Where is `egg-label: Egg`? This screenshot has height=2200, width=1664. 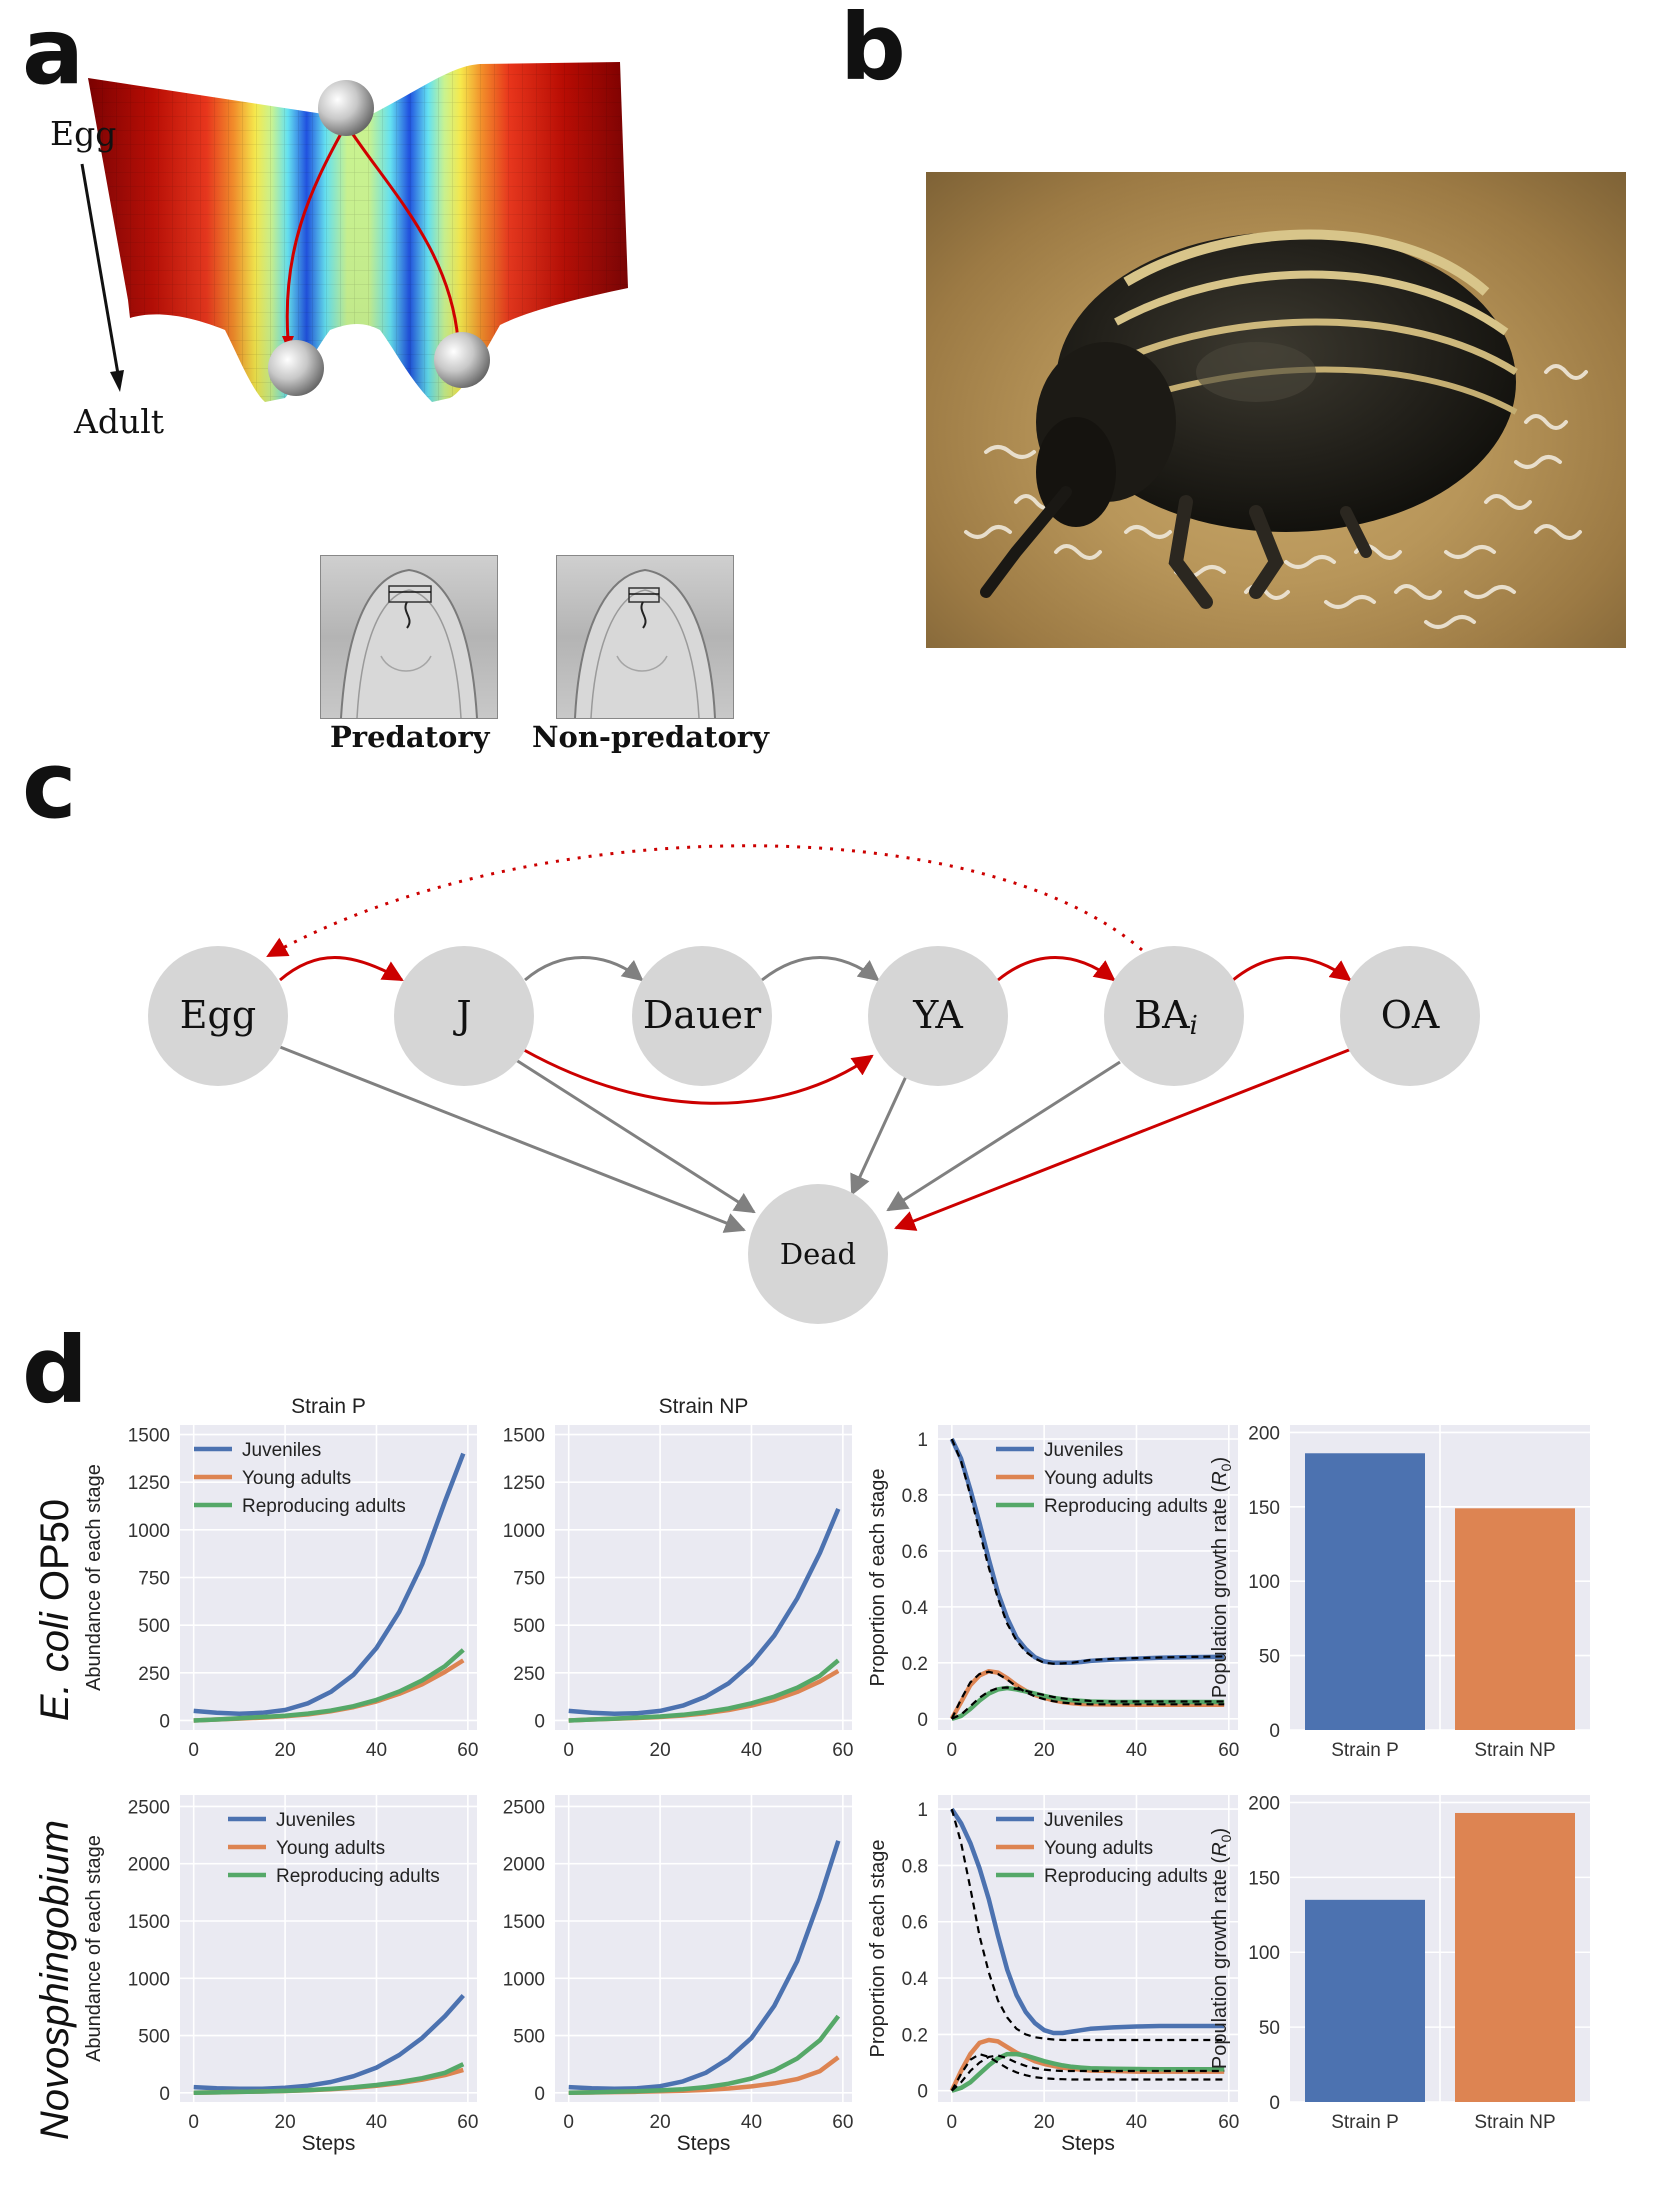
egg-label: Egg is located at coordinates (83, 133).